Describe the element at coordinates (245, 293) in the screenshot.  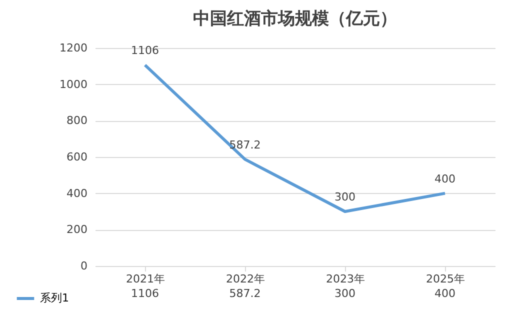
I see `data-label: 587.2` at that location.